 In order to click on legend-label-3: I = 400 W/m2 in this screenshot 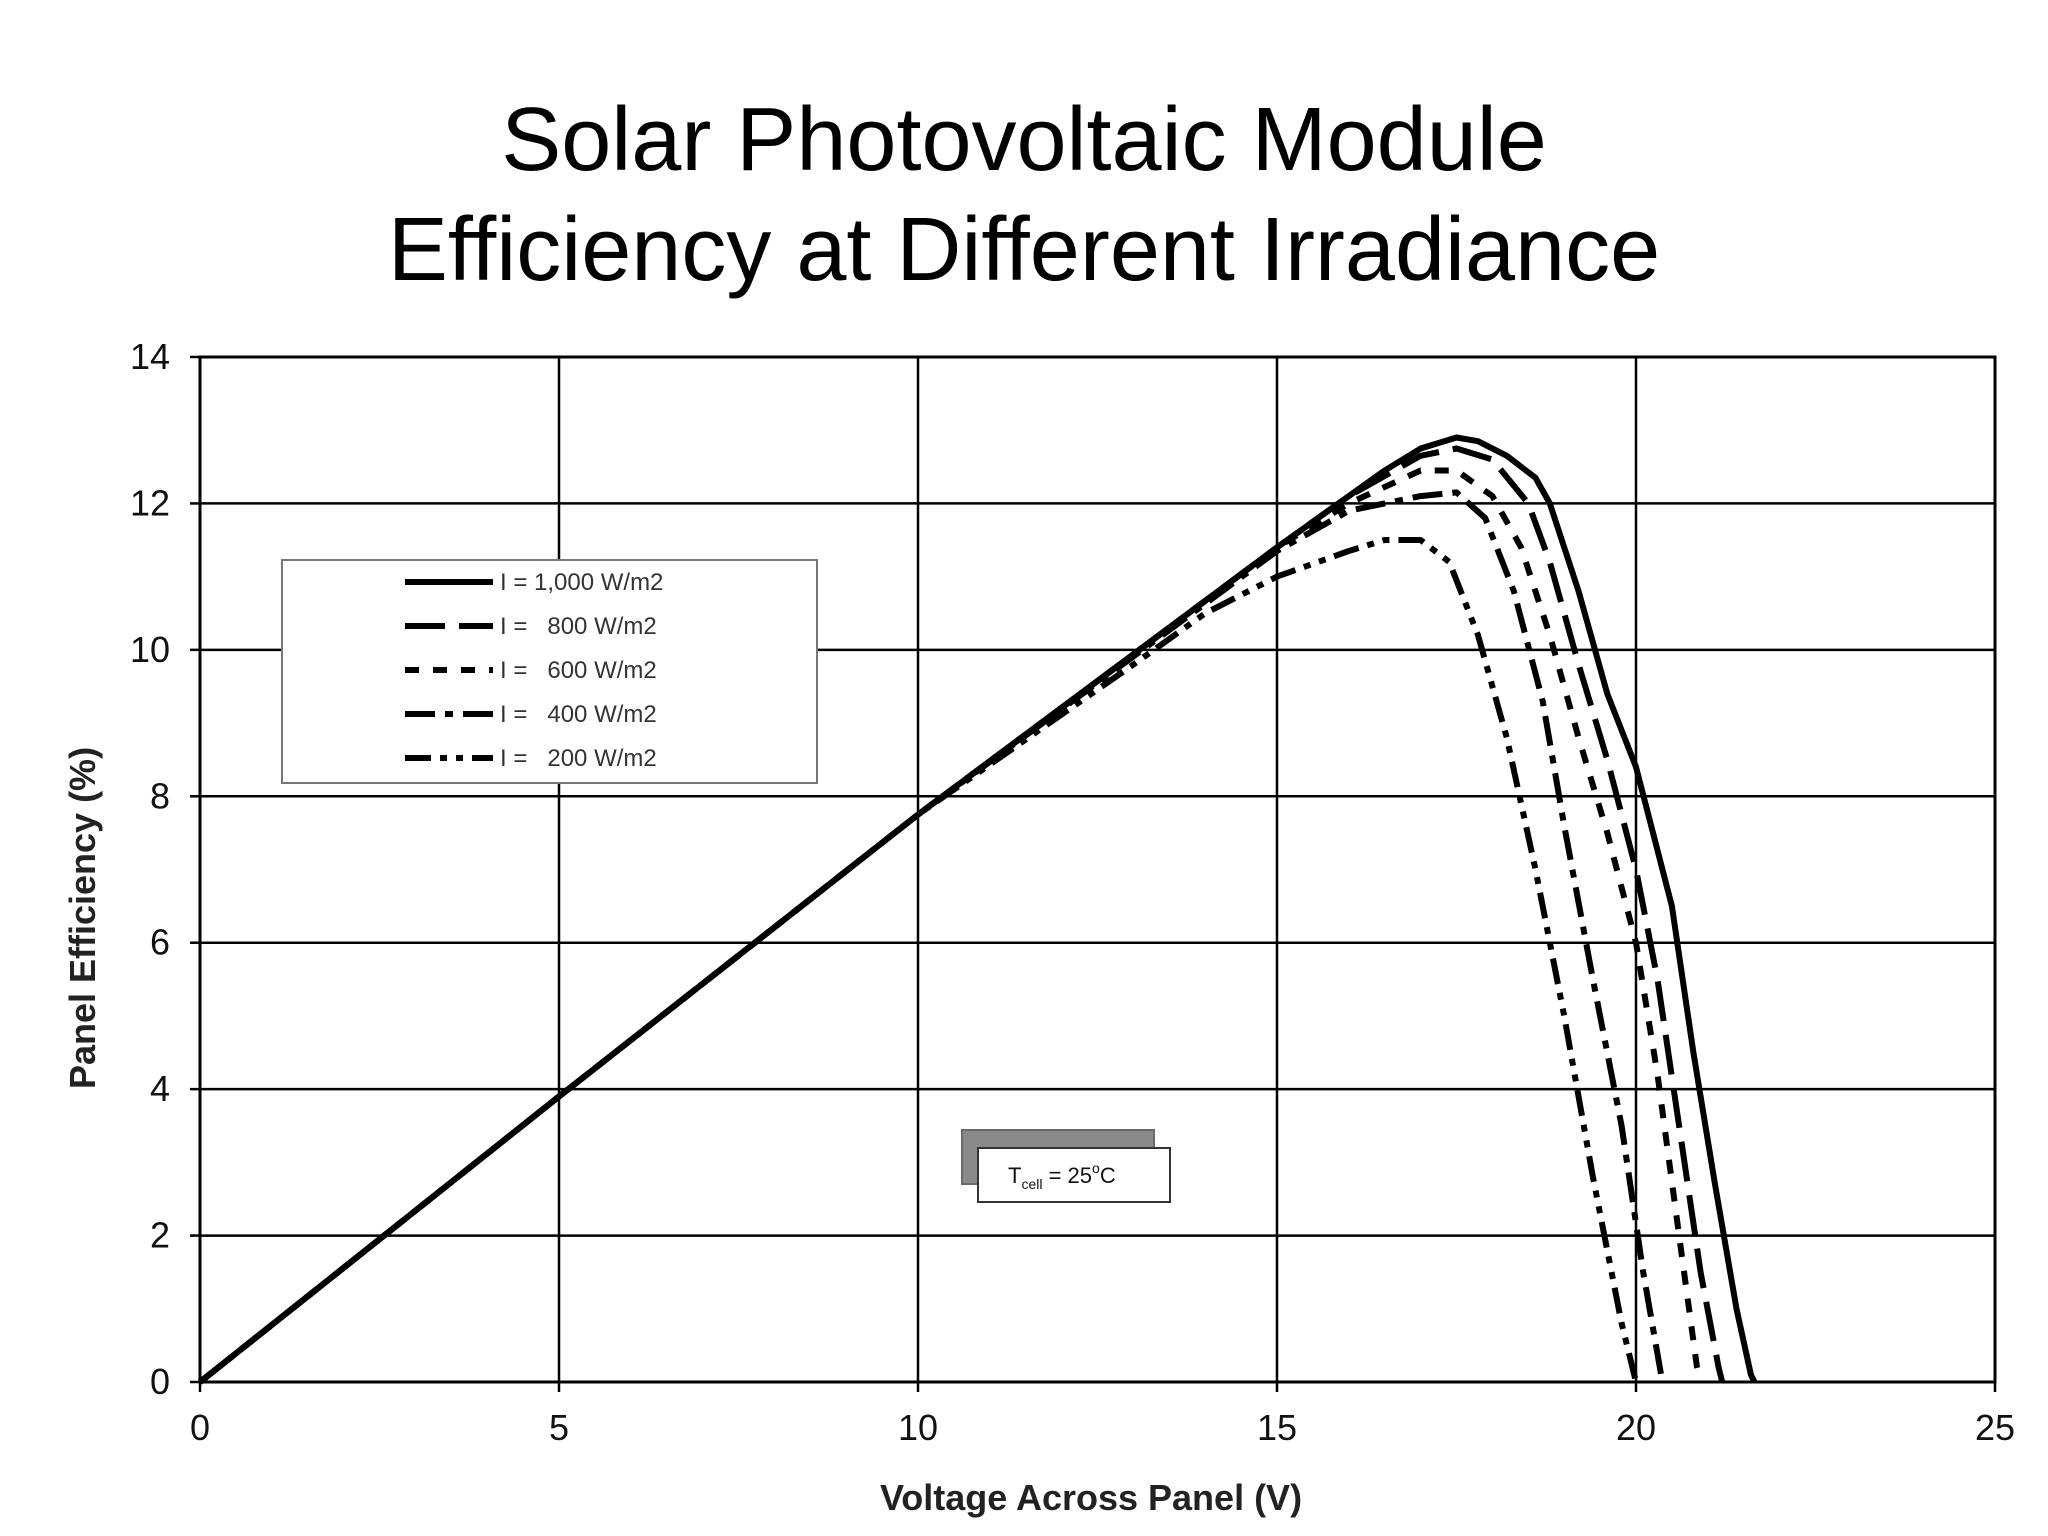, I will do `click(578, 714)`.